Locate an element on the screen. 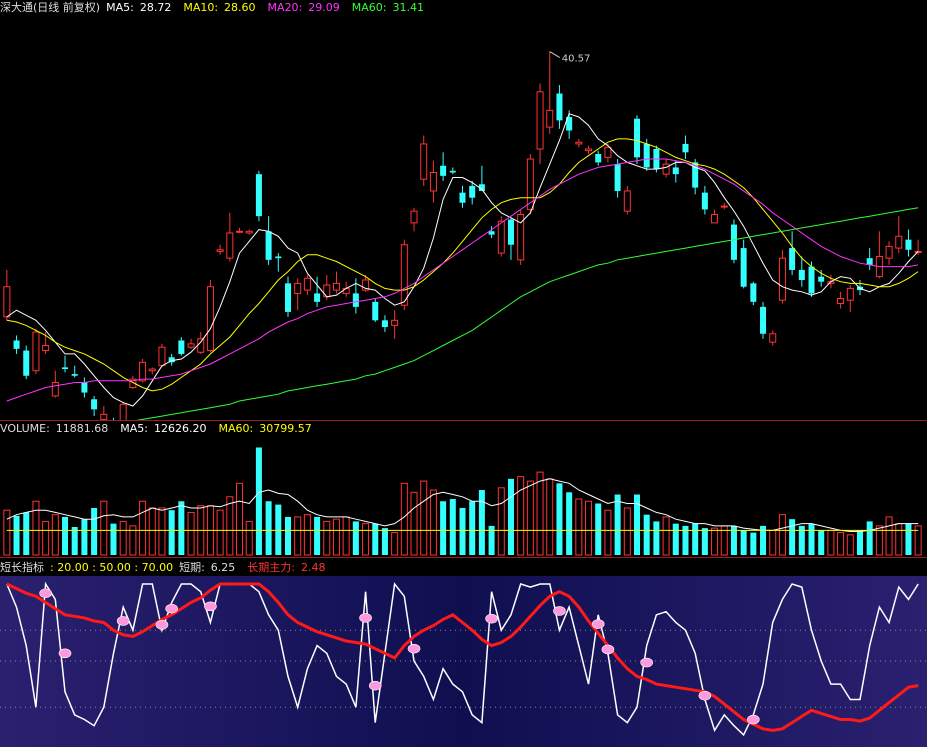  ma5-value: 28.72 is located at coordinates (155, 7).